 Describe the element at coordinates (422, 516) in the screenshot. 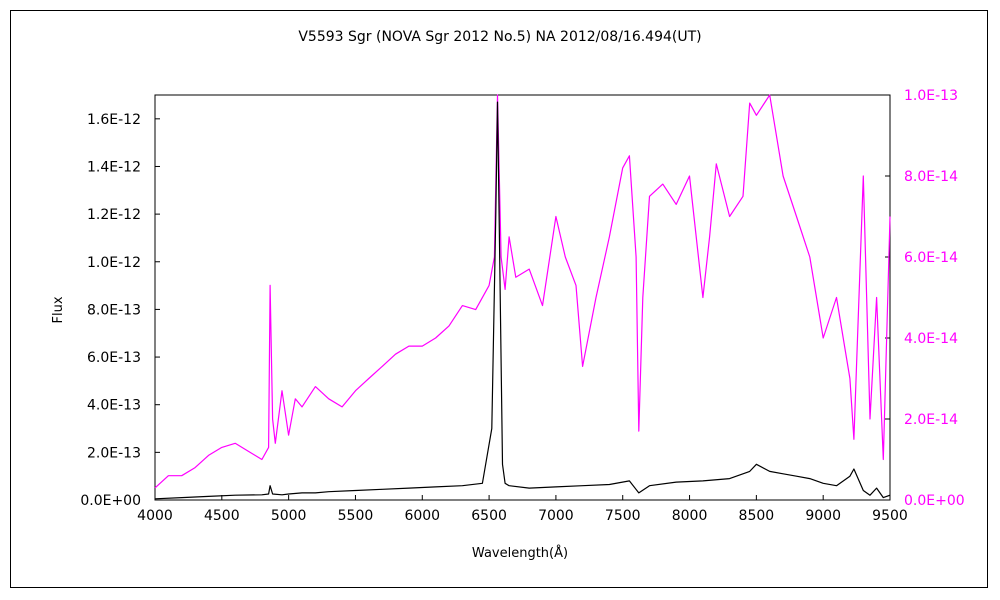

I see `x-tick-label: 6000` at that location.